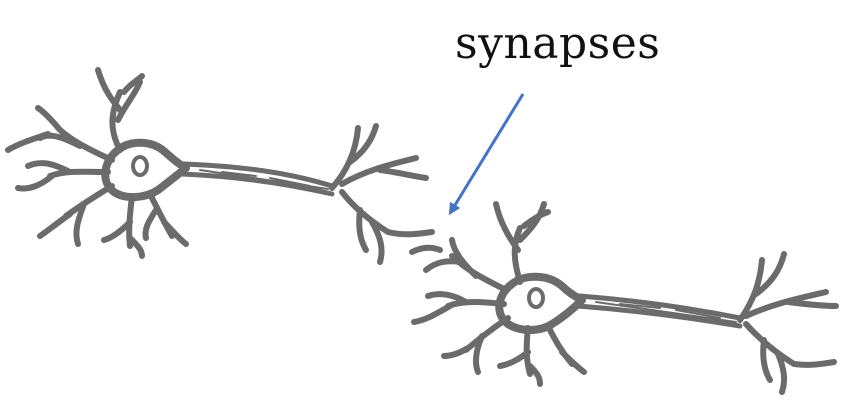  What do you see at coordinates (140, 166) in the screenshot?
I see `neuron-1-nucleus` at bounding box center [140, 166].